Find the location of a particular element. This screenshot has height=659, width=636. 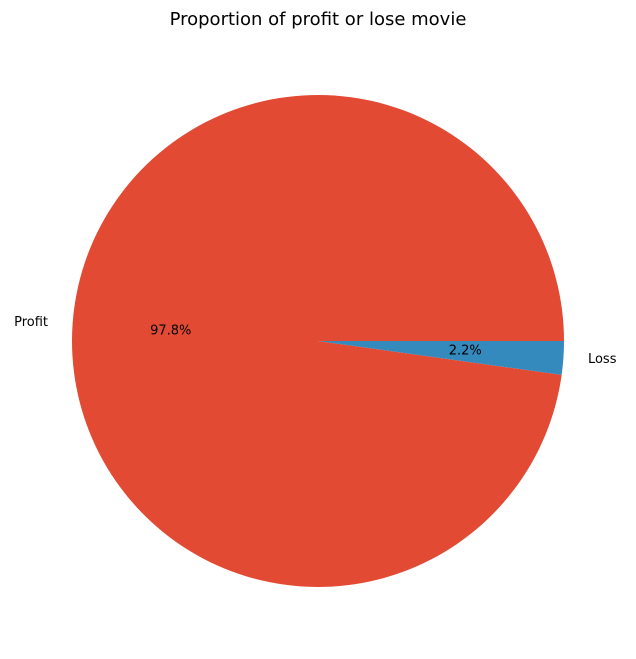

slice-label-profit: Profit is located at coordinates (31, 322).